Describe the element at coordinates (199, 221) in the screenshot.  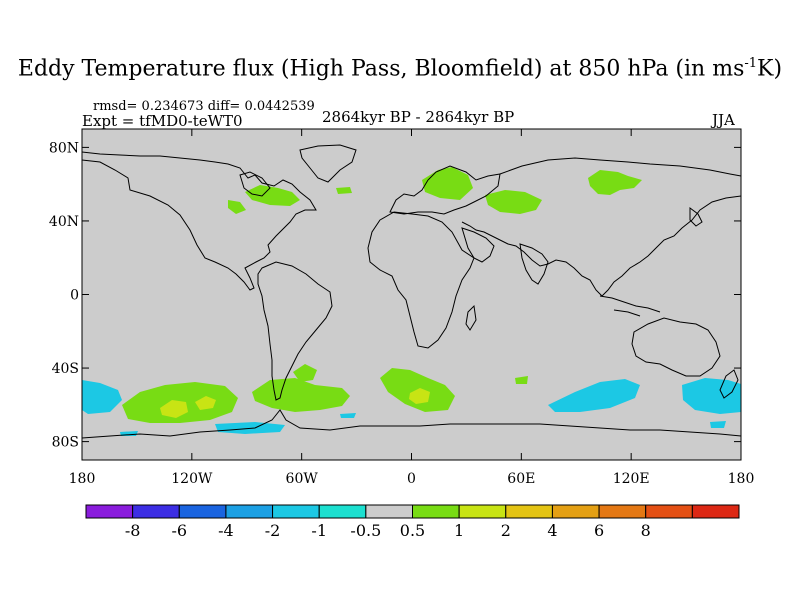
I see `coastline-north-america` at that location.